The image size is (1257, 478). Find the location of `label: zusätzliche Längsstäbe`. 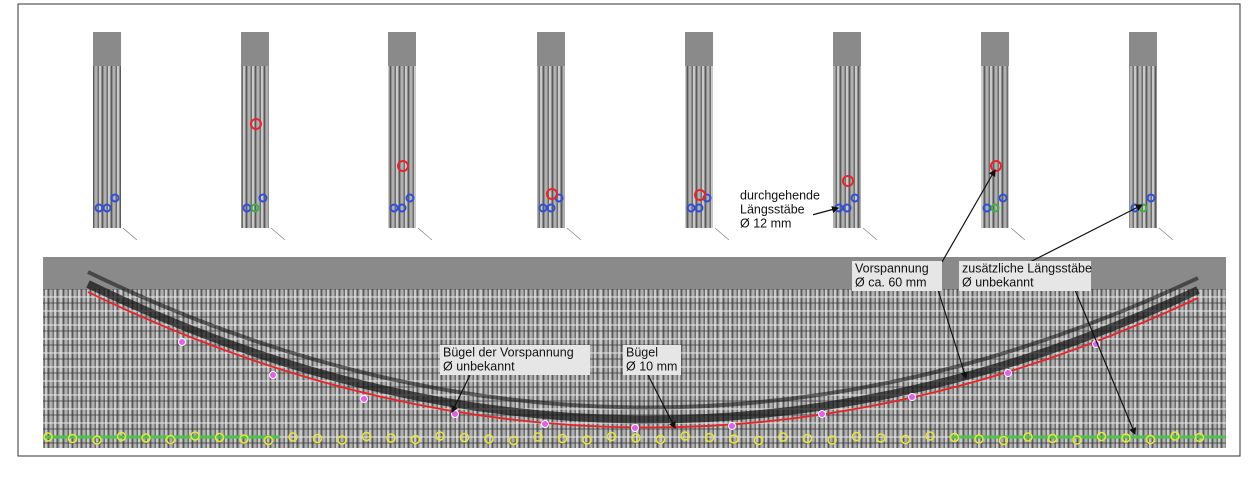

label: zusätzliche Längsstäbe is located at coordinates (1027, 268).